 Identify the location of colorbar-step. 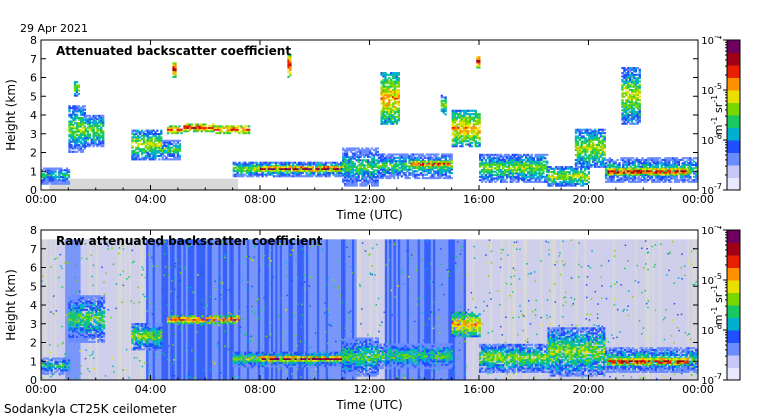
(733, 176).